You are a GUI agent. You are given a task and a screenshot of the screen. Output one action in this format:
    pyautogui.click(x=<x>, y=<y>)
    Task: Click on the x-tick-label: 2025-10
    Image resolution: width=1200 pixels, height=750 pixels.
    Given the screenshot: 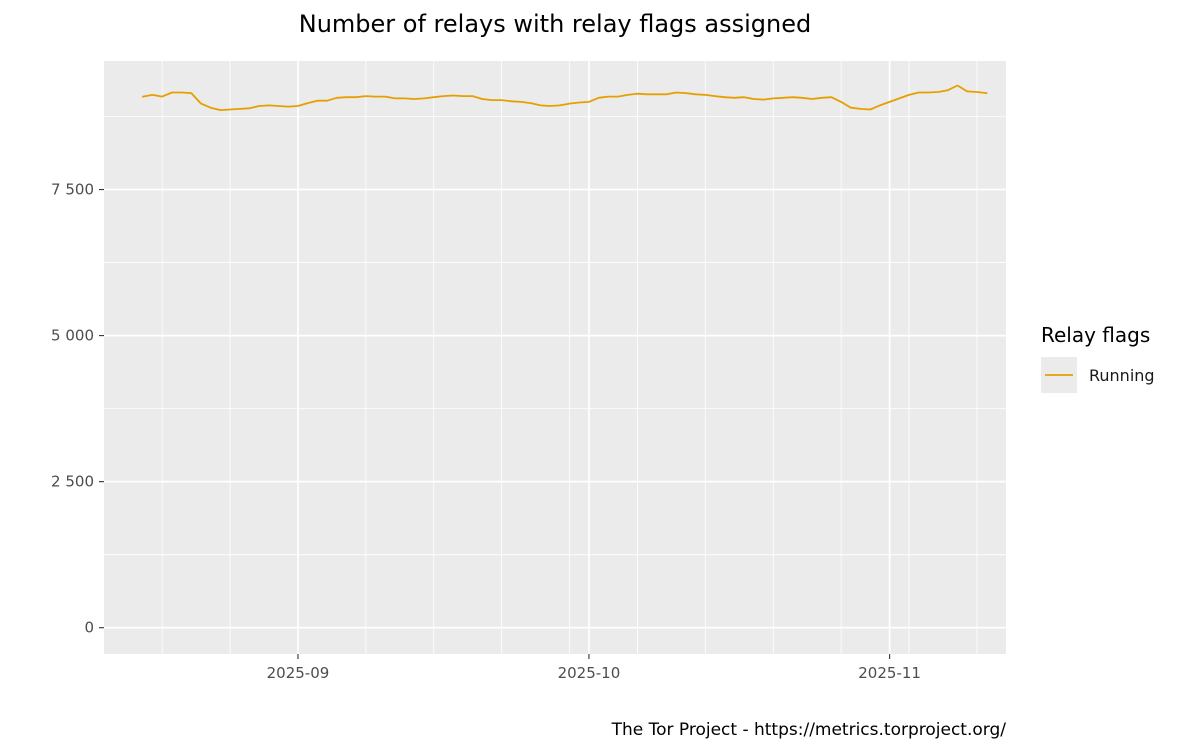 What is the action you would take?
    pyautogui.click(x=589, y=673)
    